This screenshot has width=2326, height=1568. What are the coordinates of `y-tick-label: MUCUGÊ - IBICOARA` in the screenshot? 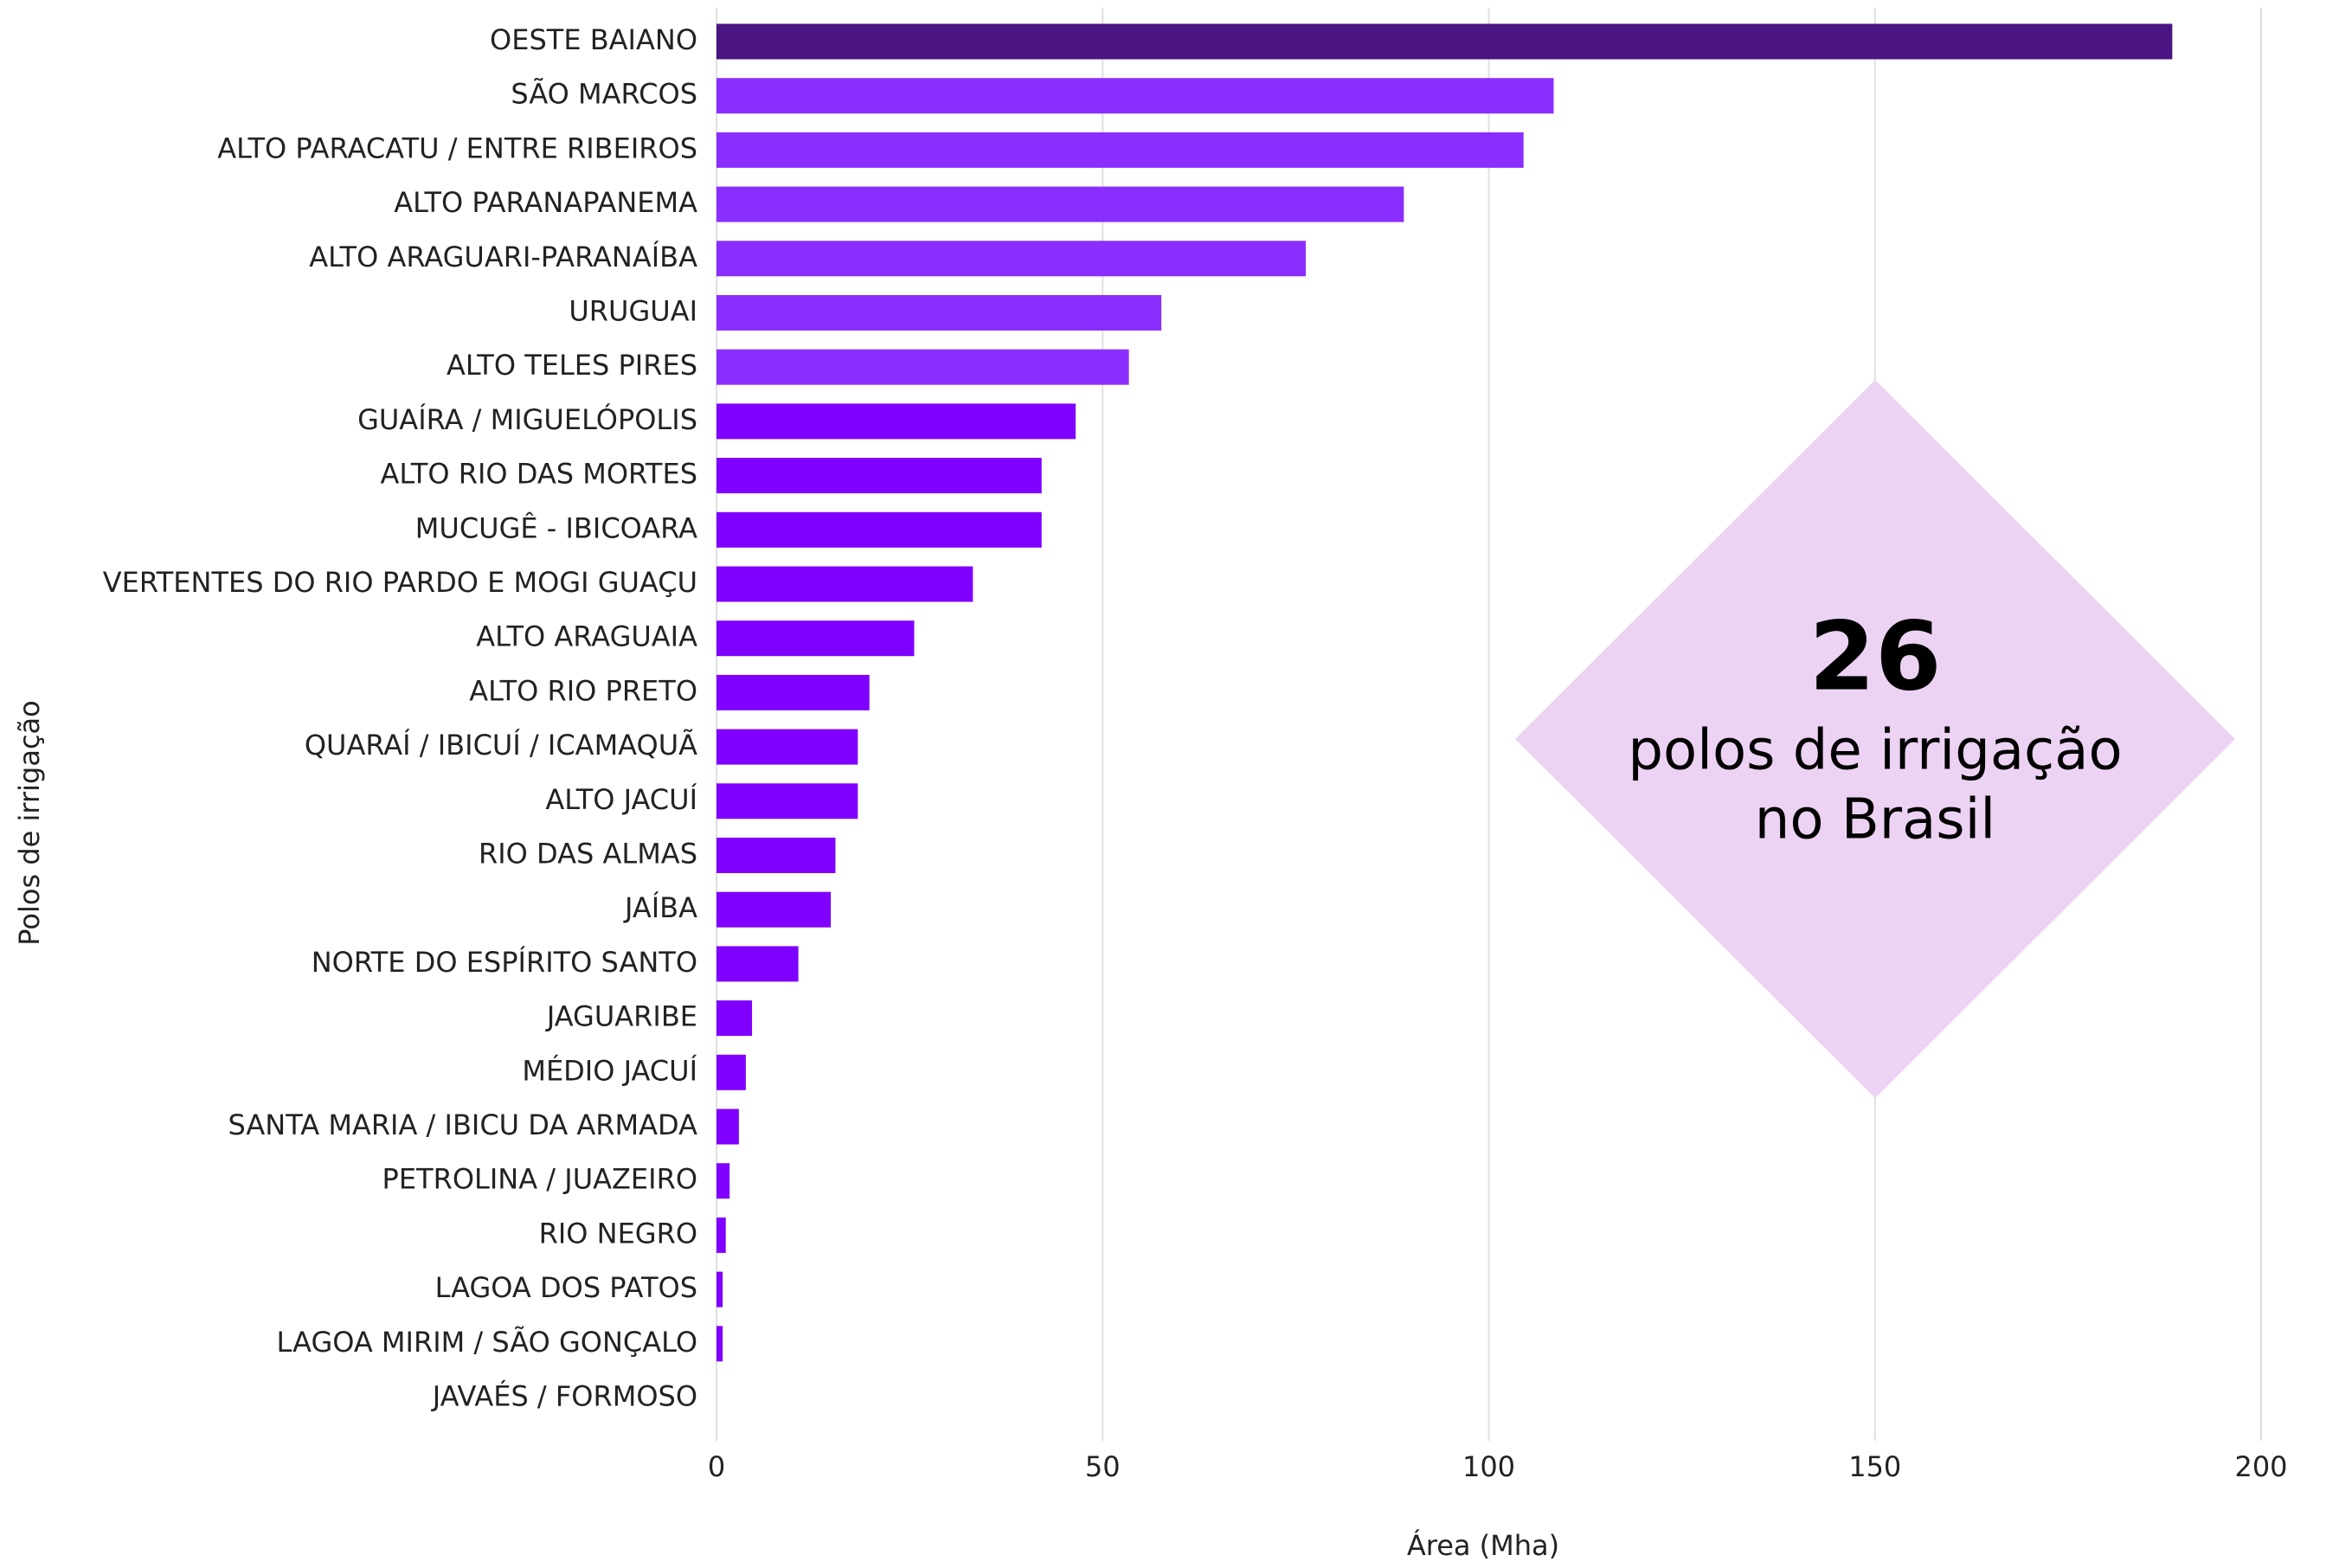 It's located at (556, 527).